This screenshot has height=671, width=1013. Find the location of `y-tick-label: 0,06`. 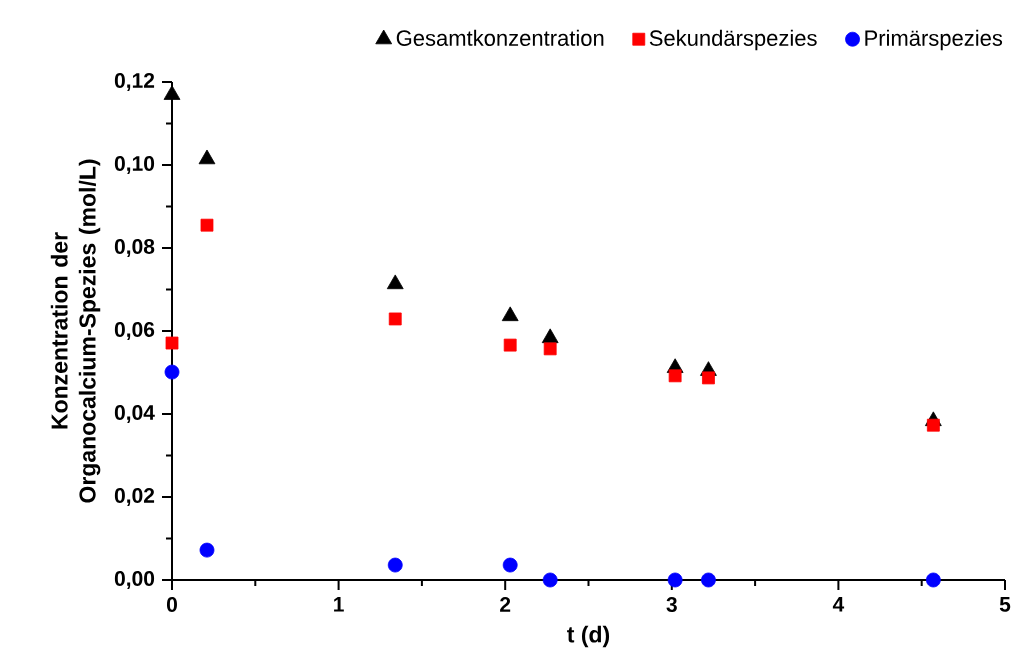

y-tick-label: 0,06 is located at coordinates (134, 331).